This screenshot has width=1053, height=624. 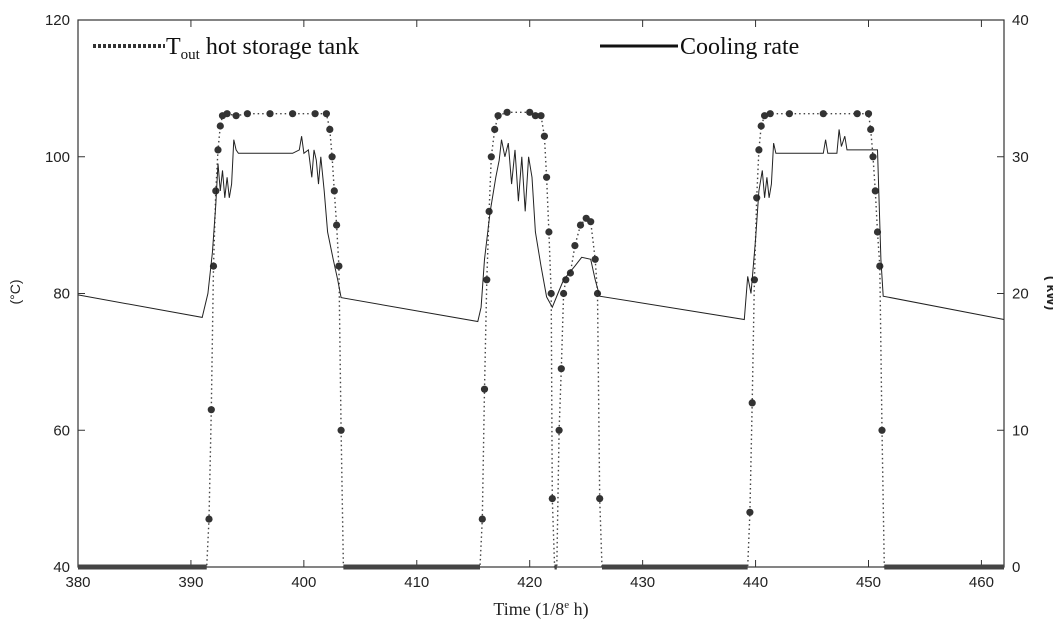 What do you see at coordinates (868, 582) in the screenshot?
I see `x-tick-label: 450` at bounding box center [868, 582].